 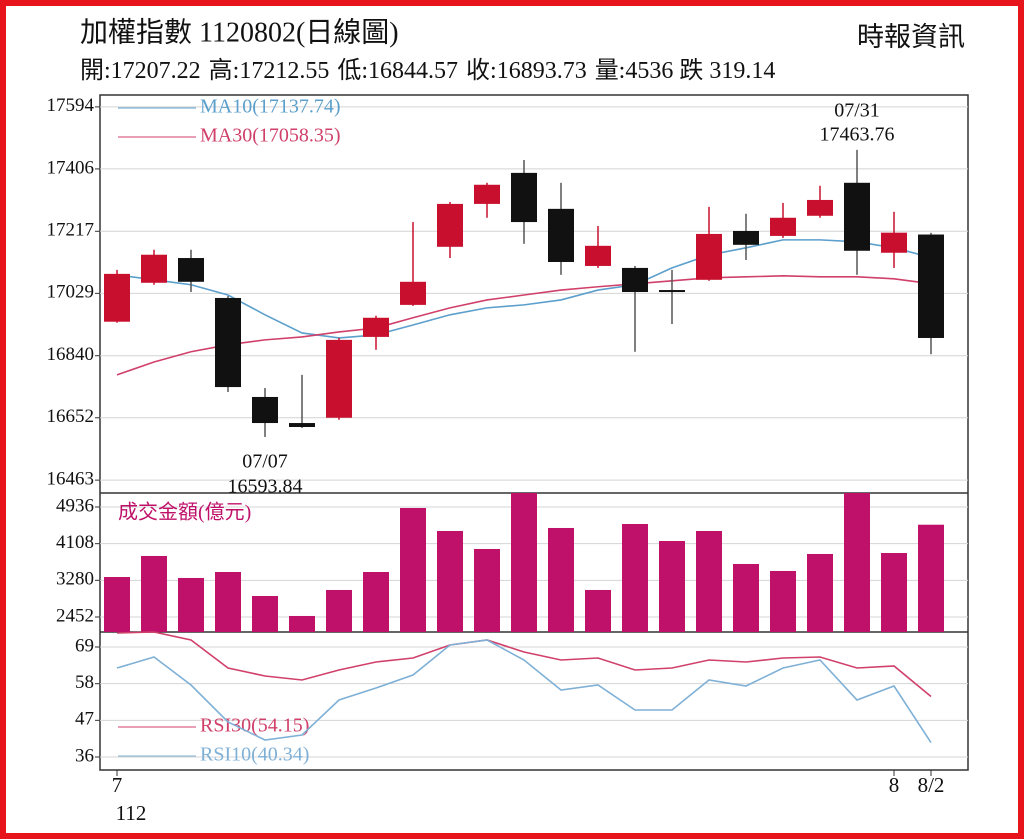 I want to click on stat-value: 16844.57, so click(x=413, y=71).